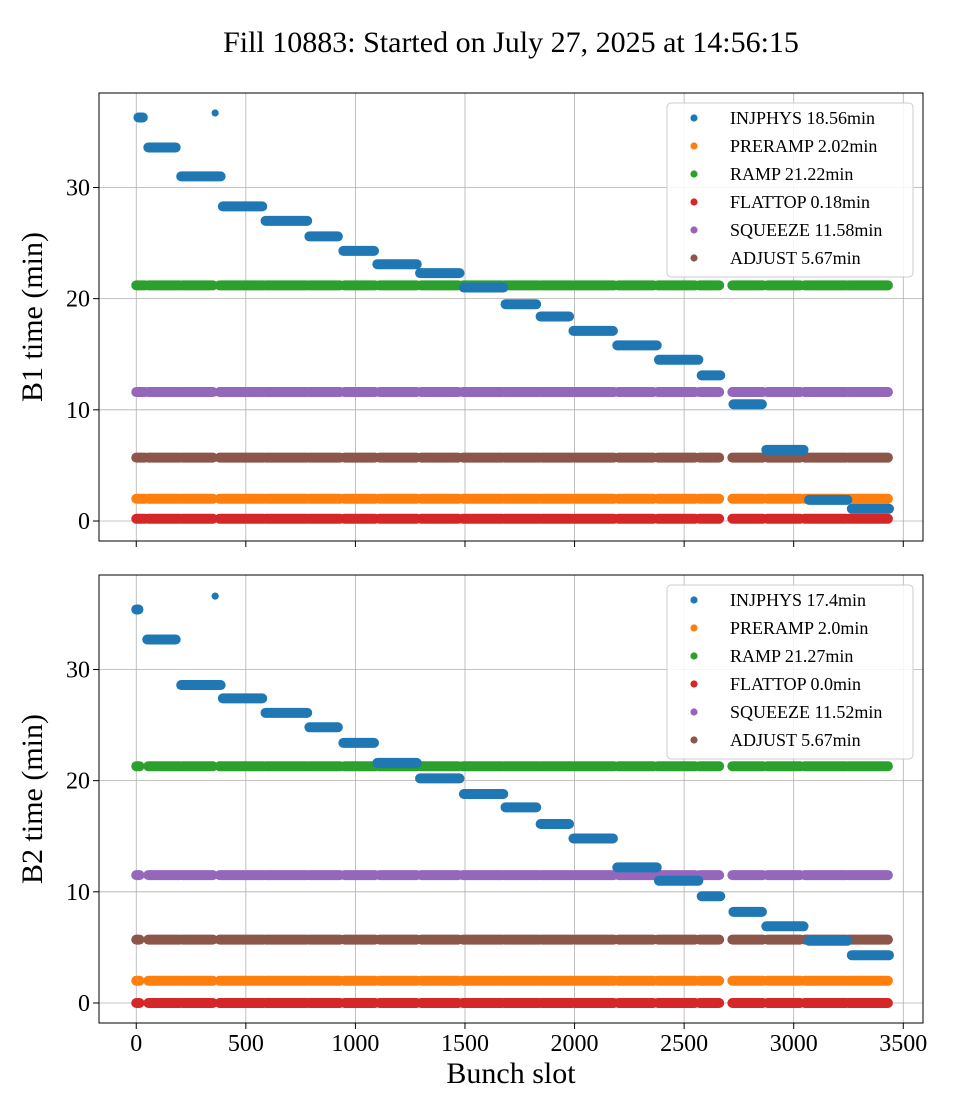  Describe the element at coordinates (802, 118) in the screenshot. I see `legend-label: INJPHYS 18.56min` at that location.